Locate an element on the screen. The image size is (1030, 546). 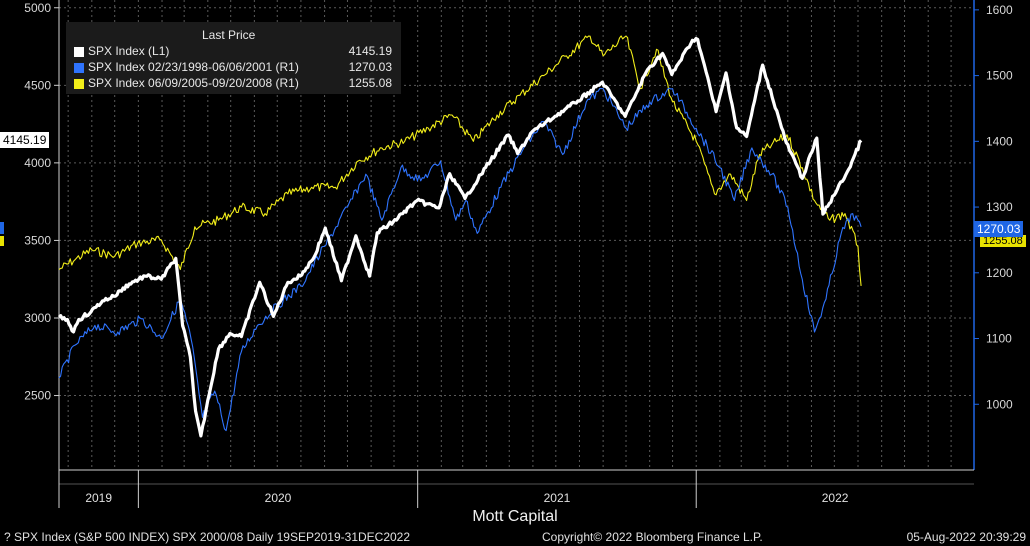
last-price-tag-right-yellow: 1255.08 is located at coordinates (1003, 241).